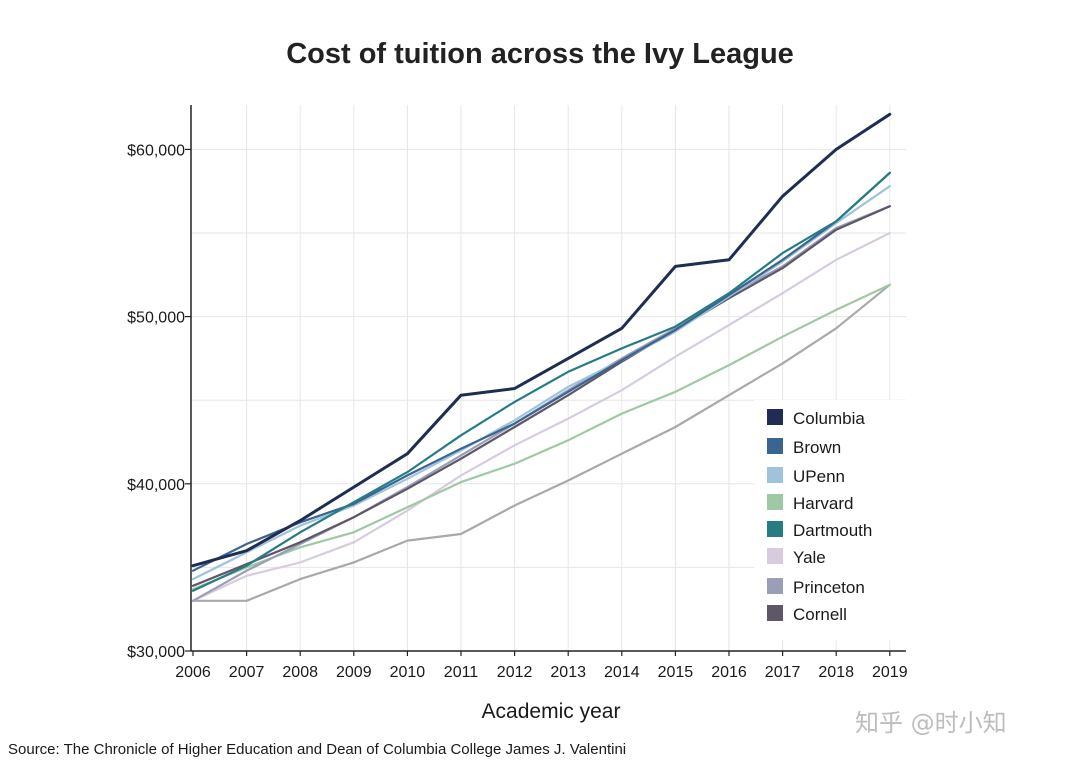 This screenshot has width=1080, height=765. Describe the element at coordinates (775, 475) in the screenshot. I see `legend-swatch-upenn` at that location.